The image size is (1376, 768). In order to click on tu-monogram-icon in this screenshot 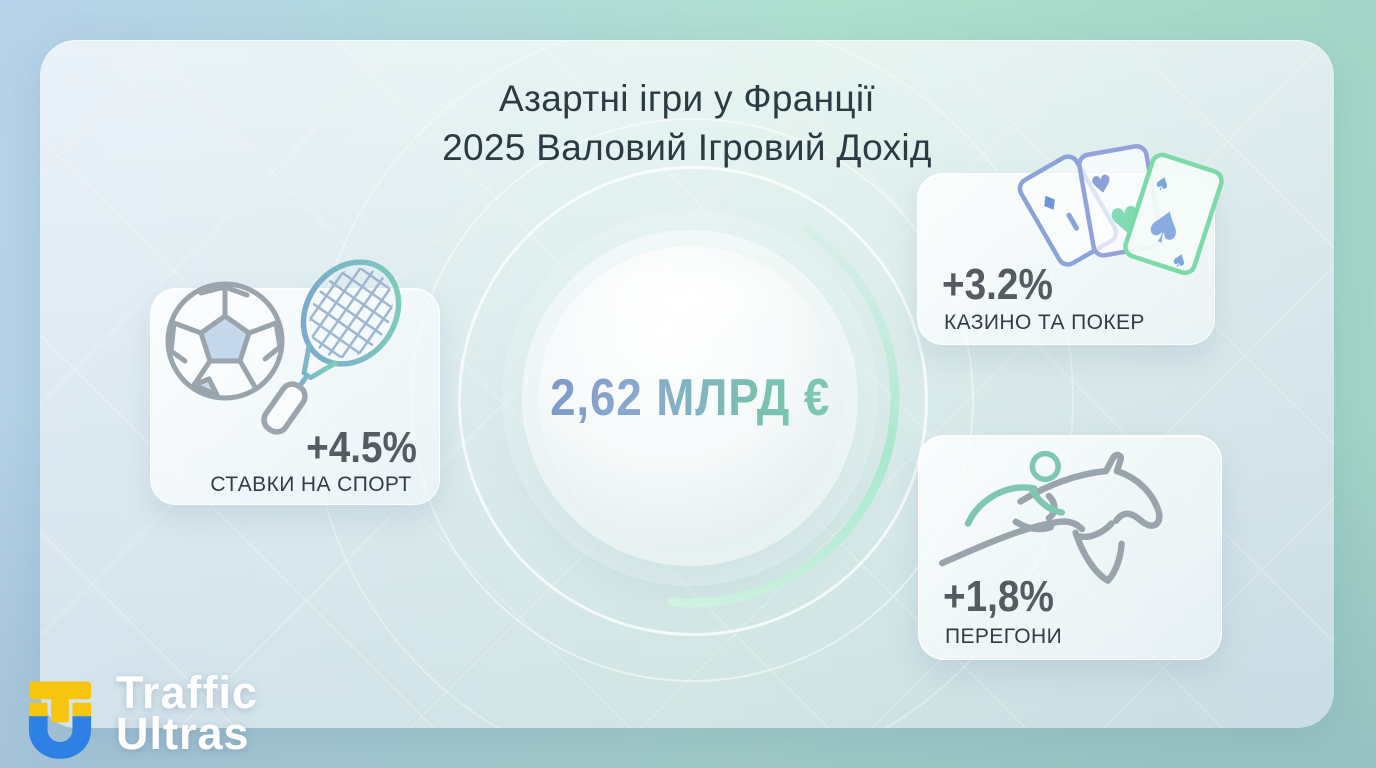, I will do `click(60, 720)`.